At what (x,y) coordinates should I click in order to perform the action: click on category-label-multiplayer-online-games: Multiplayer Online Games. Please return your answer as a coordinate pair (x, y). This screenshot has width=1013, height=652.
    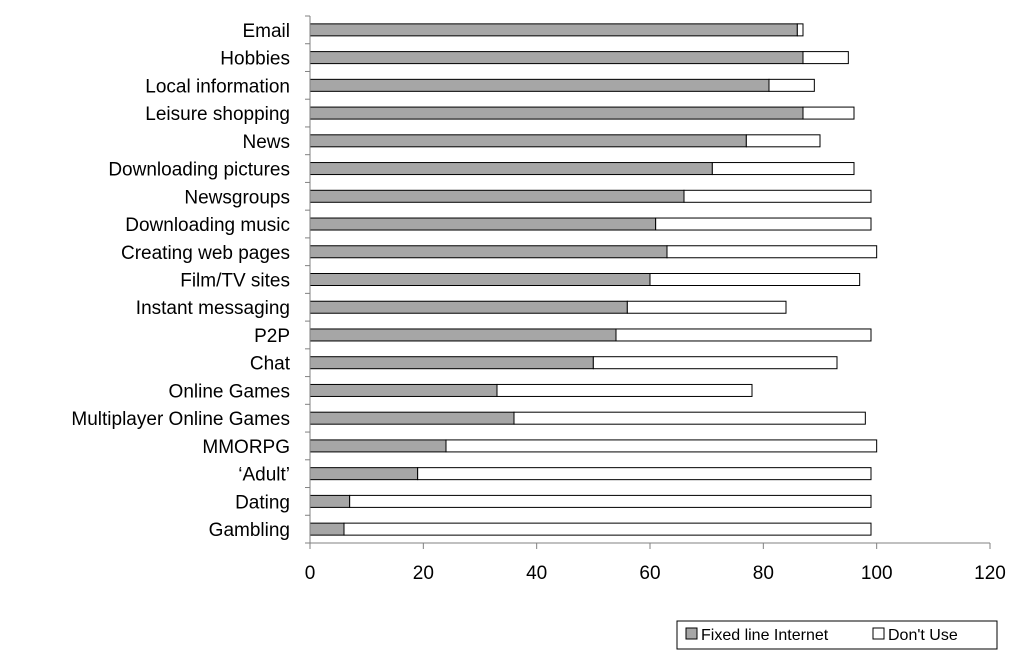
    Looking at the image, I should click on (180, 419).